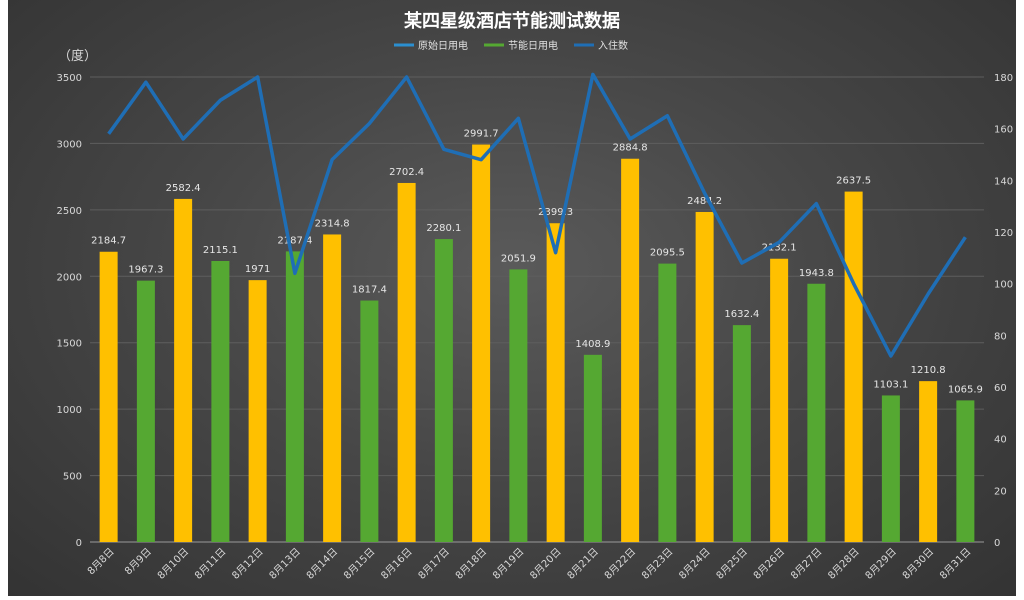 The height and width of the screenshot is (600, 1024). Describe the element at coordinates (145, 270) in the screenshot. I see `data-label: 1967.3` at that location.